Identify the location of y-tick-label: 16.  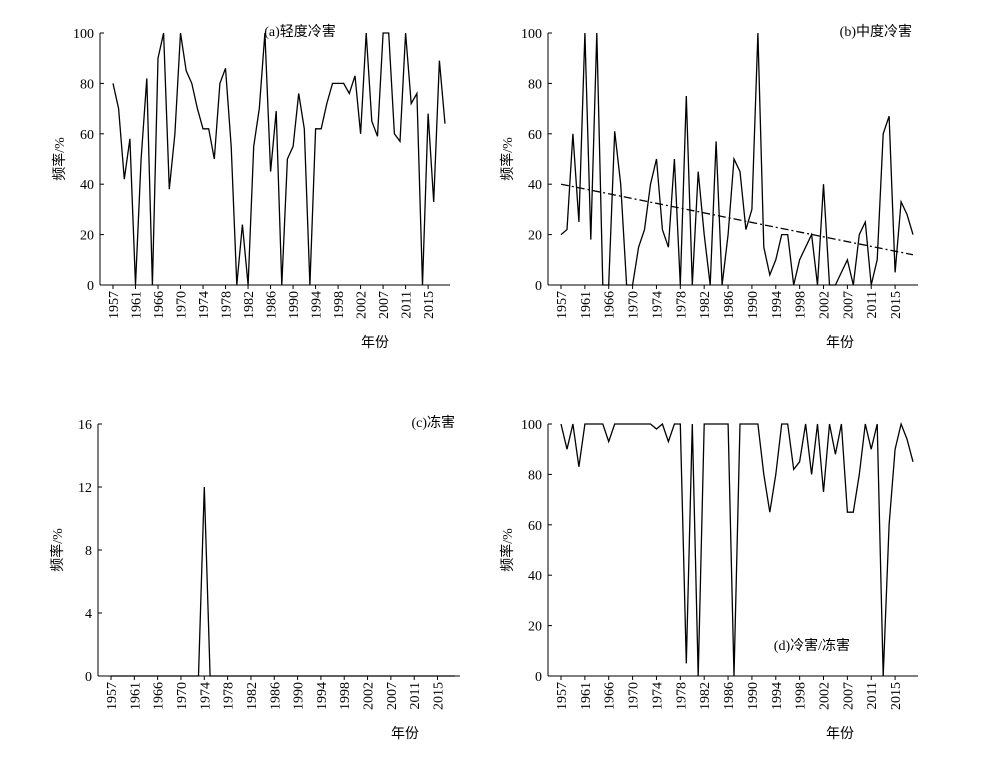
(85, 425).